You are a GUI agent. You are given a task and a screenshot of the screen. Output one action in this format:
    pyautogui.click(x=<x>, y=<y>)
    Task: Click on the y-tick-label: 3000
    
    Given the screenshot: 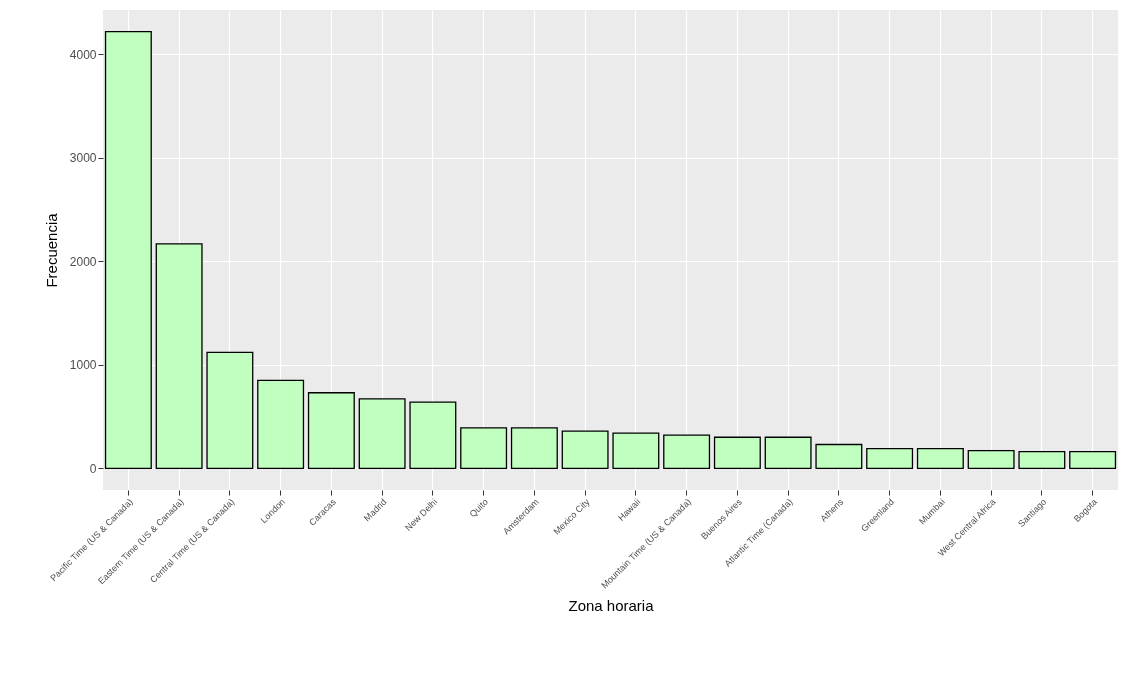 What is the action you would take?
    pyautogui.click(x=83, y=158)
    